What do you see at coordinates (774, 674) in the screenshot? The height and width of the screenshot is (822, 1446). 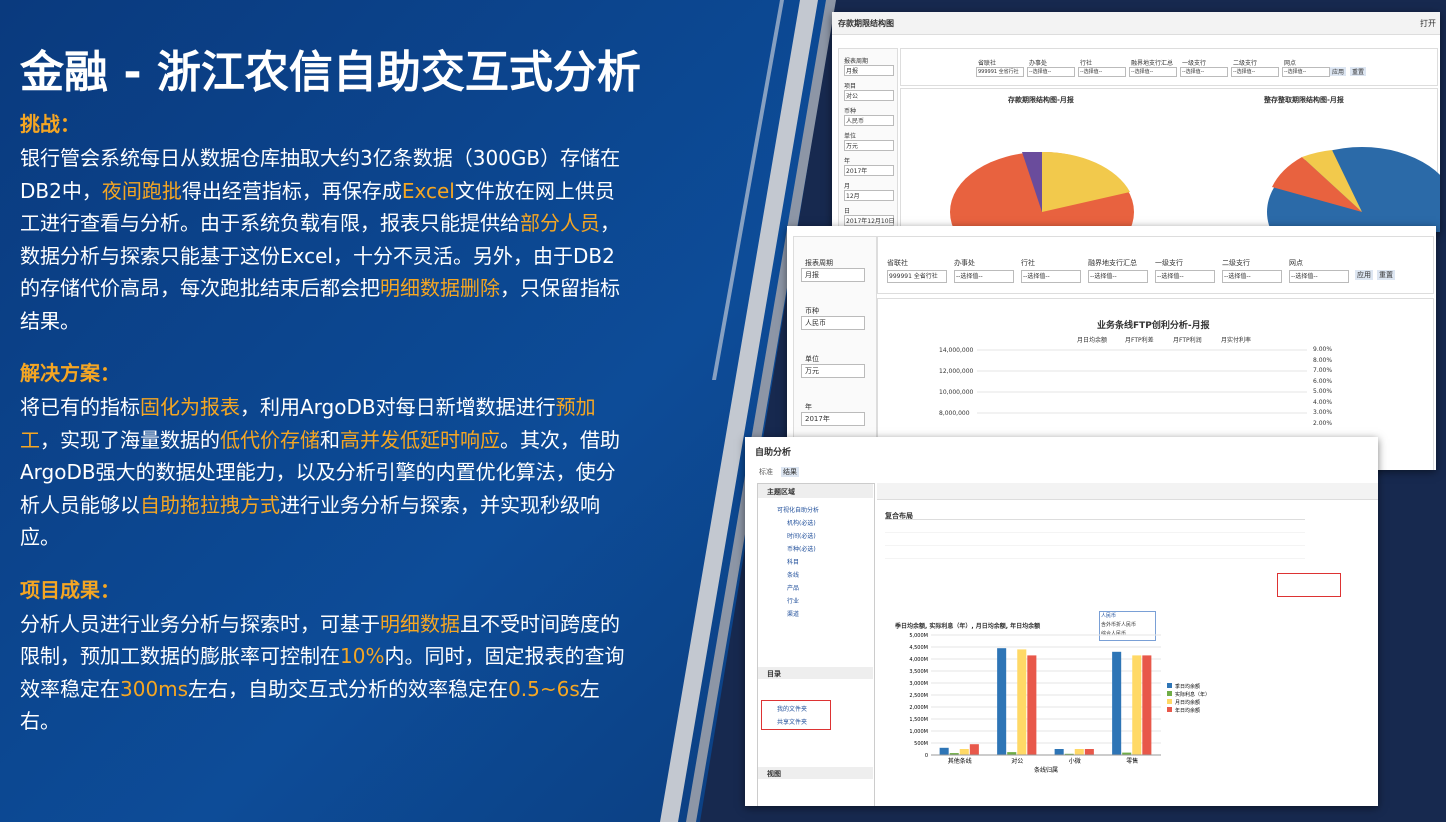 I see `catalog-header: 目录` at bounding box center [774, 674].